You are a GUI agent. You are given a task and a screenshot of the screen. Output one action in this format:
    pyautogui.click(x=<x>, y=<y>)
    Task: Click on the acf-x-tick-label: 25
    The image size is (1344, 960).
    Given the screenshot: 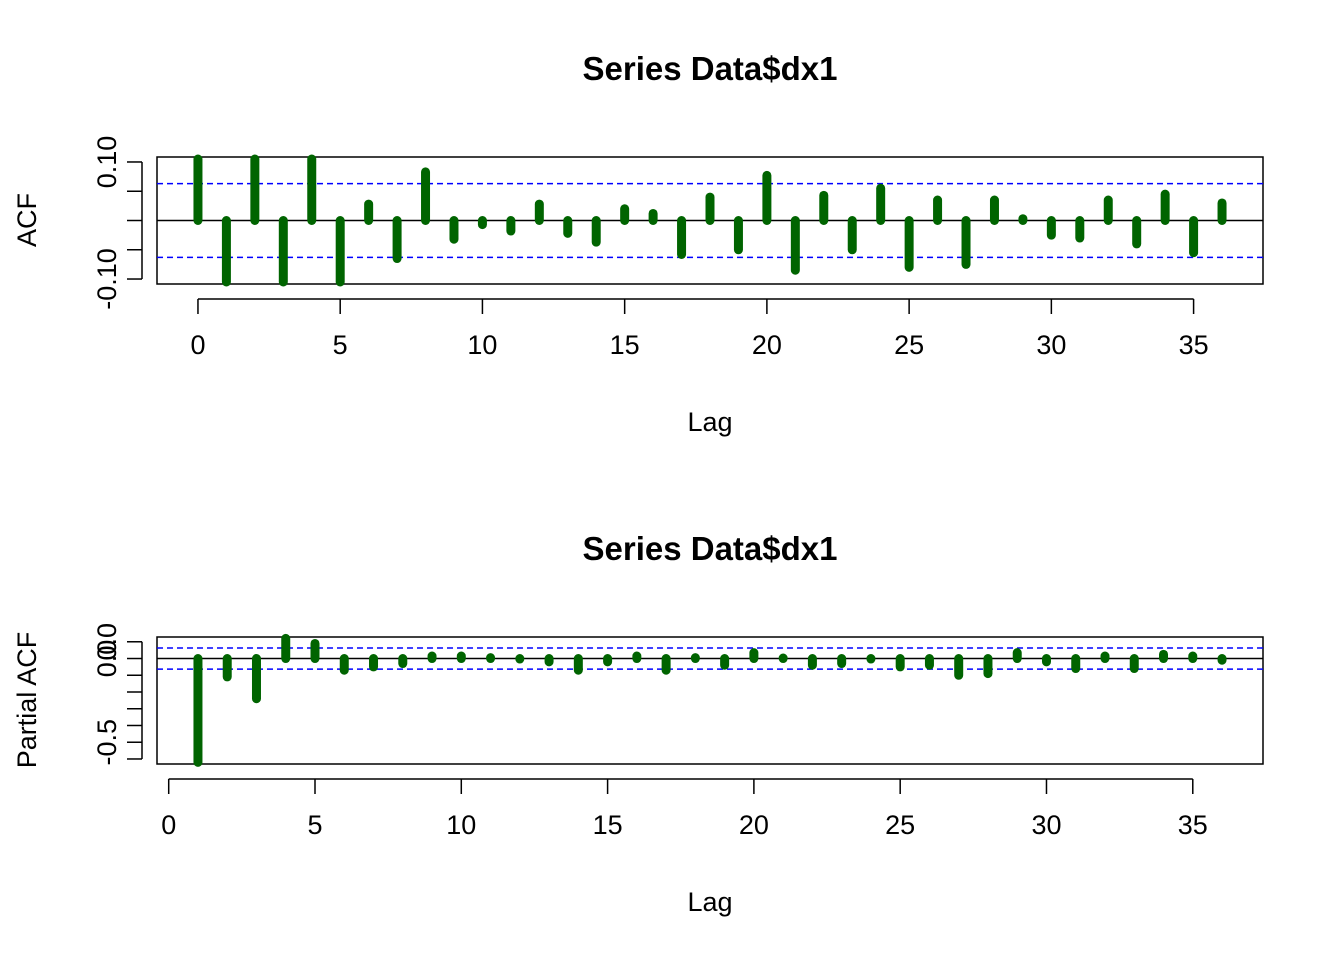 What is the action you would take?
    pyautogui.click(x=909, y=345)
    